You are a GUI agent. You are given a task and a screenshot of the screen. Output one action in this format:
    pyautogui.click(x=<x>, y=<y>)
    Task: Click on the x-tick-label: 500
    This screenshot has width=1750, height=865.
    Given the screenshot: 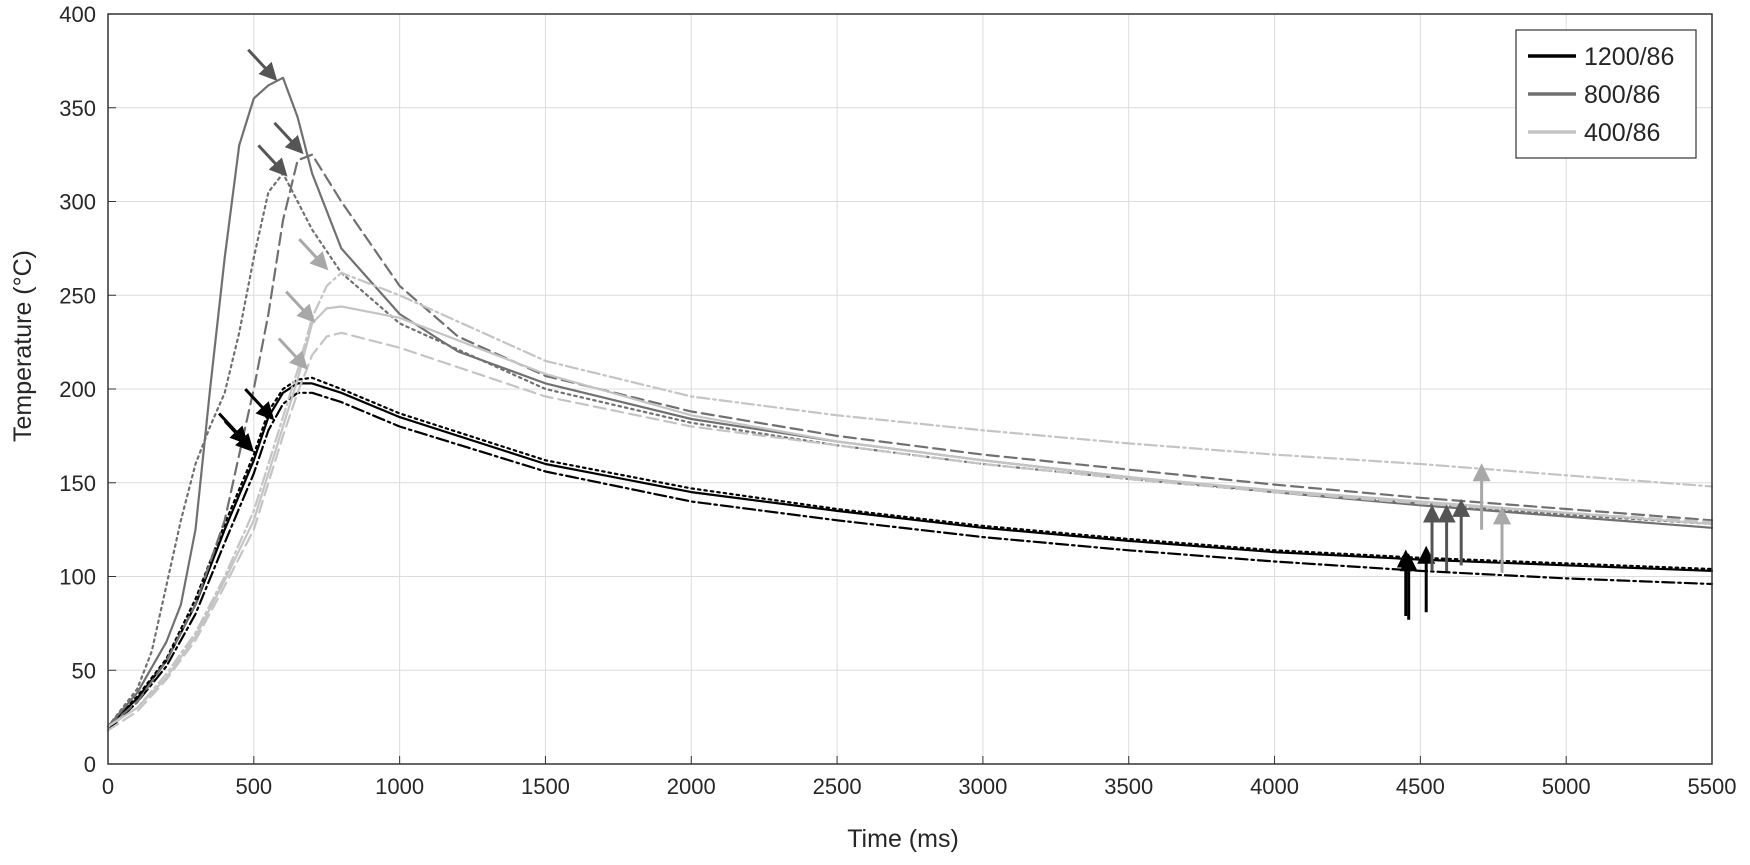 What is the action you would take?
    pyautogui.click(x=253, y=786)
    